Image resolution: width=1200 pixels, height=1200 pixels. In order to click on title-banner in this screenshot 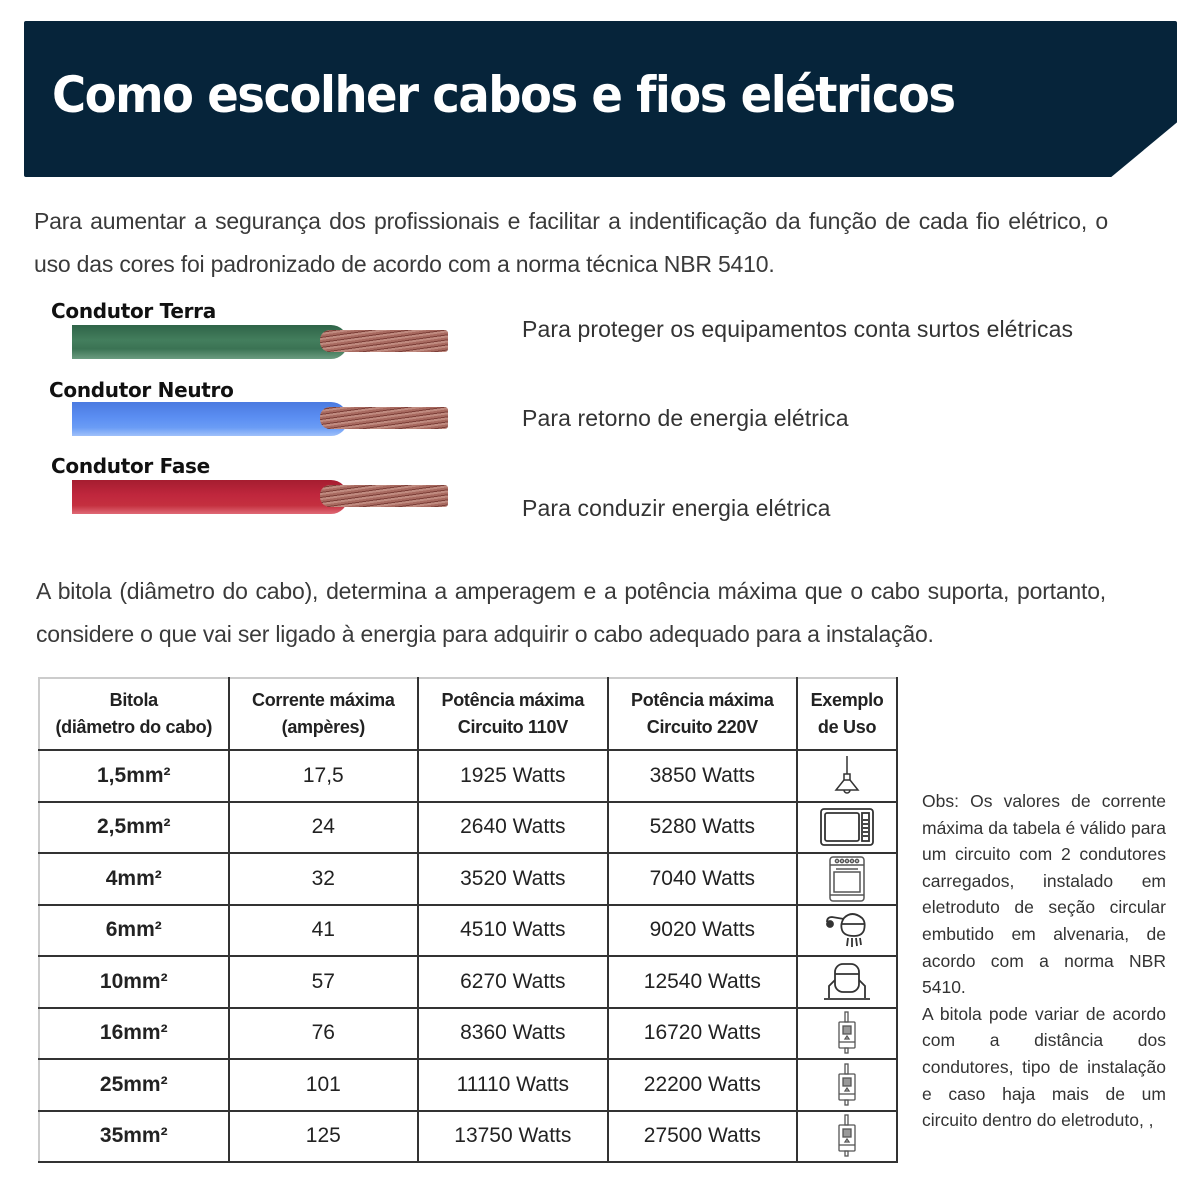, I will do `click(600, 99)`.